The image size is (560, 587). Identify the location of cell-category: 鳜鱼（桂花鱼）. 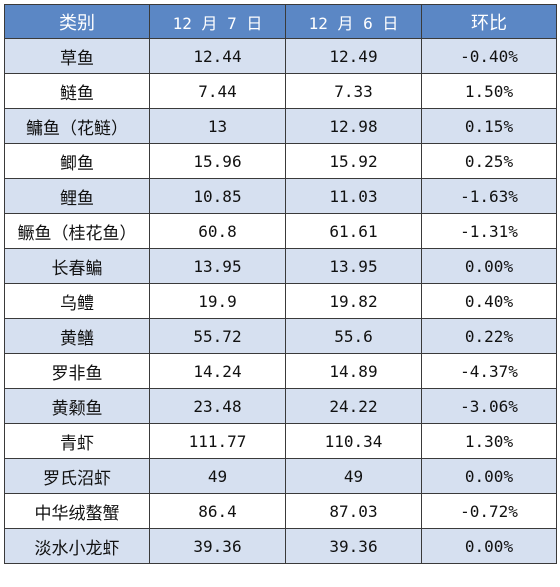
(77, 231).